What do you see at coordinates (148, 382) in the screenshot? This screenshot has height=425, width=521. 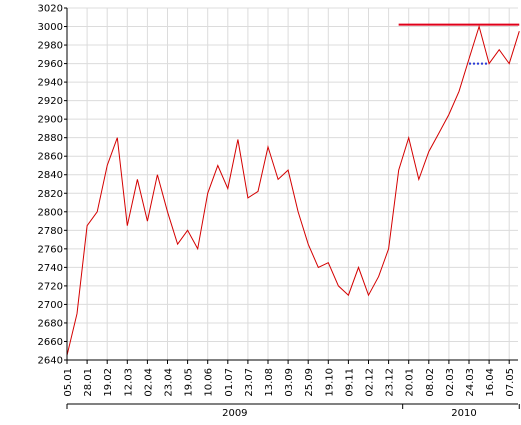 I see `x-tick-label: 02.04` at bounding box center [148, 382].